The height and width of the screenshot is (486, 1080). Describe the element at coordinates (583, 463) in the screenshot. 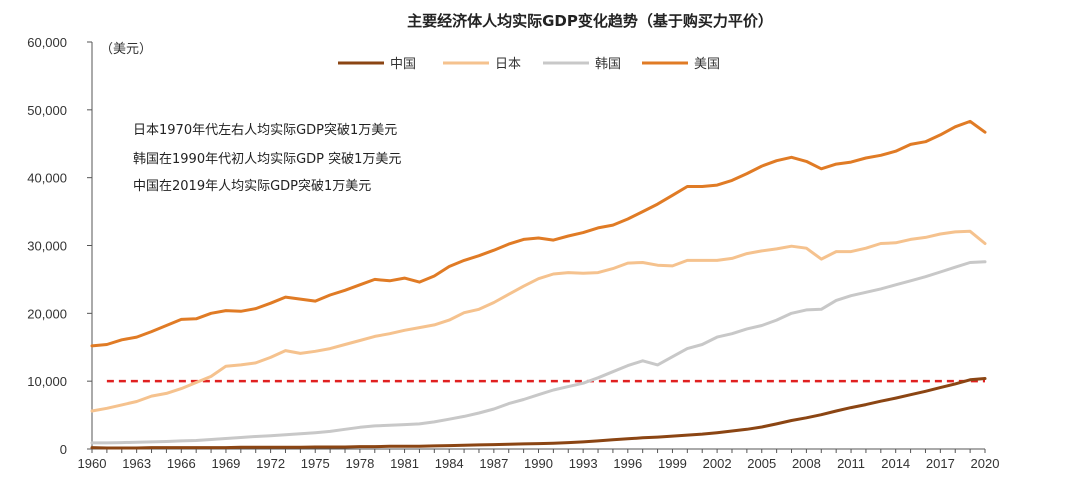

I see `x-tick-label: 1993` at that location.